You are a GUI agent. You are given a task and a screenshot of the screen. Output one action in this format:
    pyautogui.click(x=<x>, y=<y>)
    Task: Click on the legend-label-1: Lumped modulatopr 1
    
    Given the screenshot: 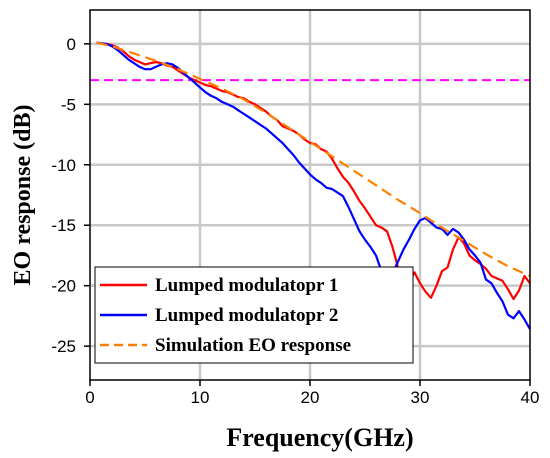 What is the action you would take?
    pyautogui.click(x=246, y=285)
    